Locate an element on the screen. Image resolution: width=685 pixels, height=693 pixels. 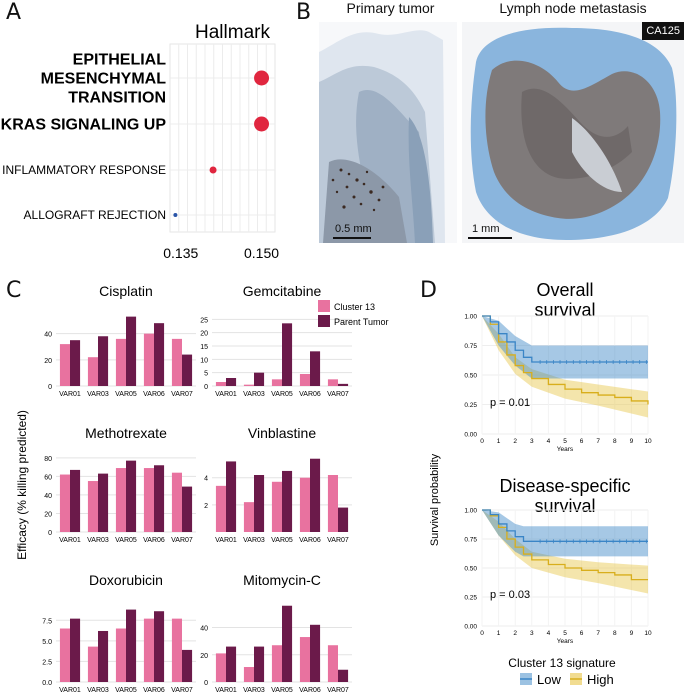
legend-swatch-parent is located at coordinates (324, 321).